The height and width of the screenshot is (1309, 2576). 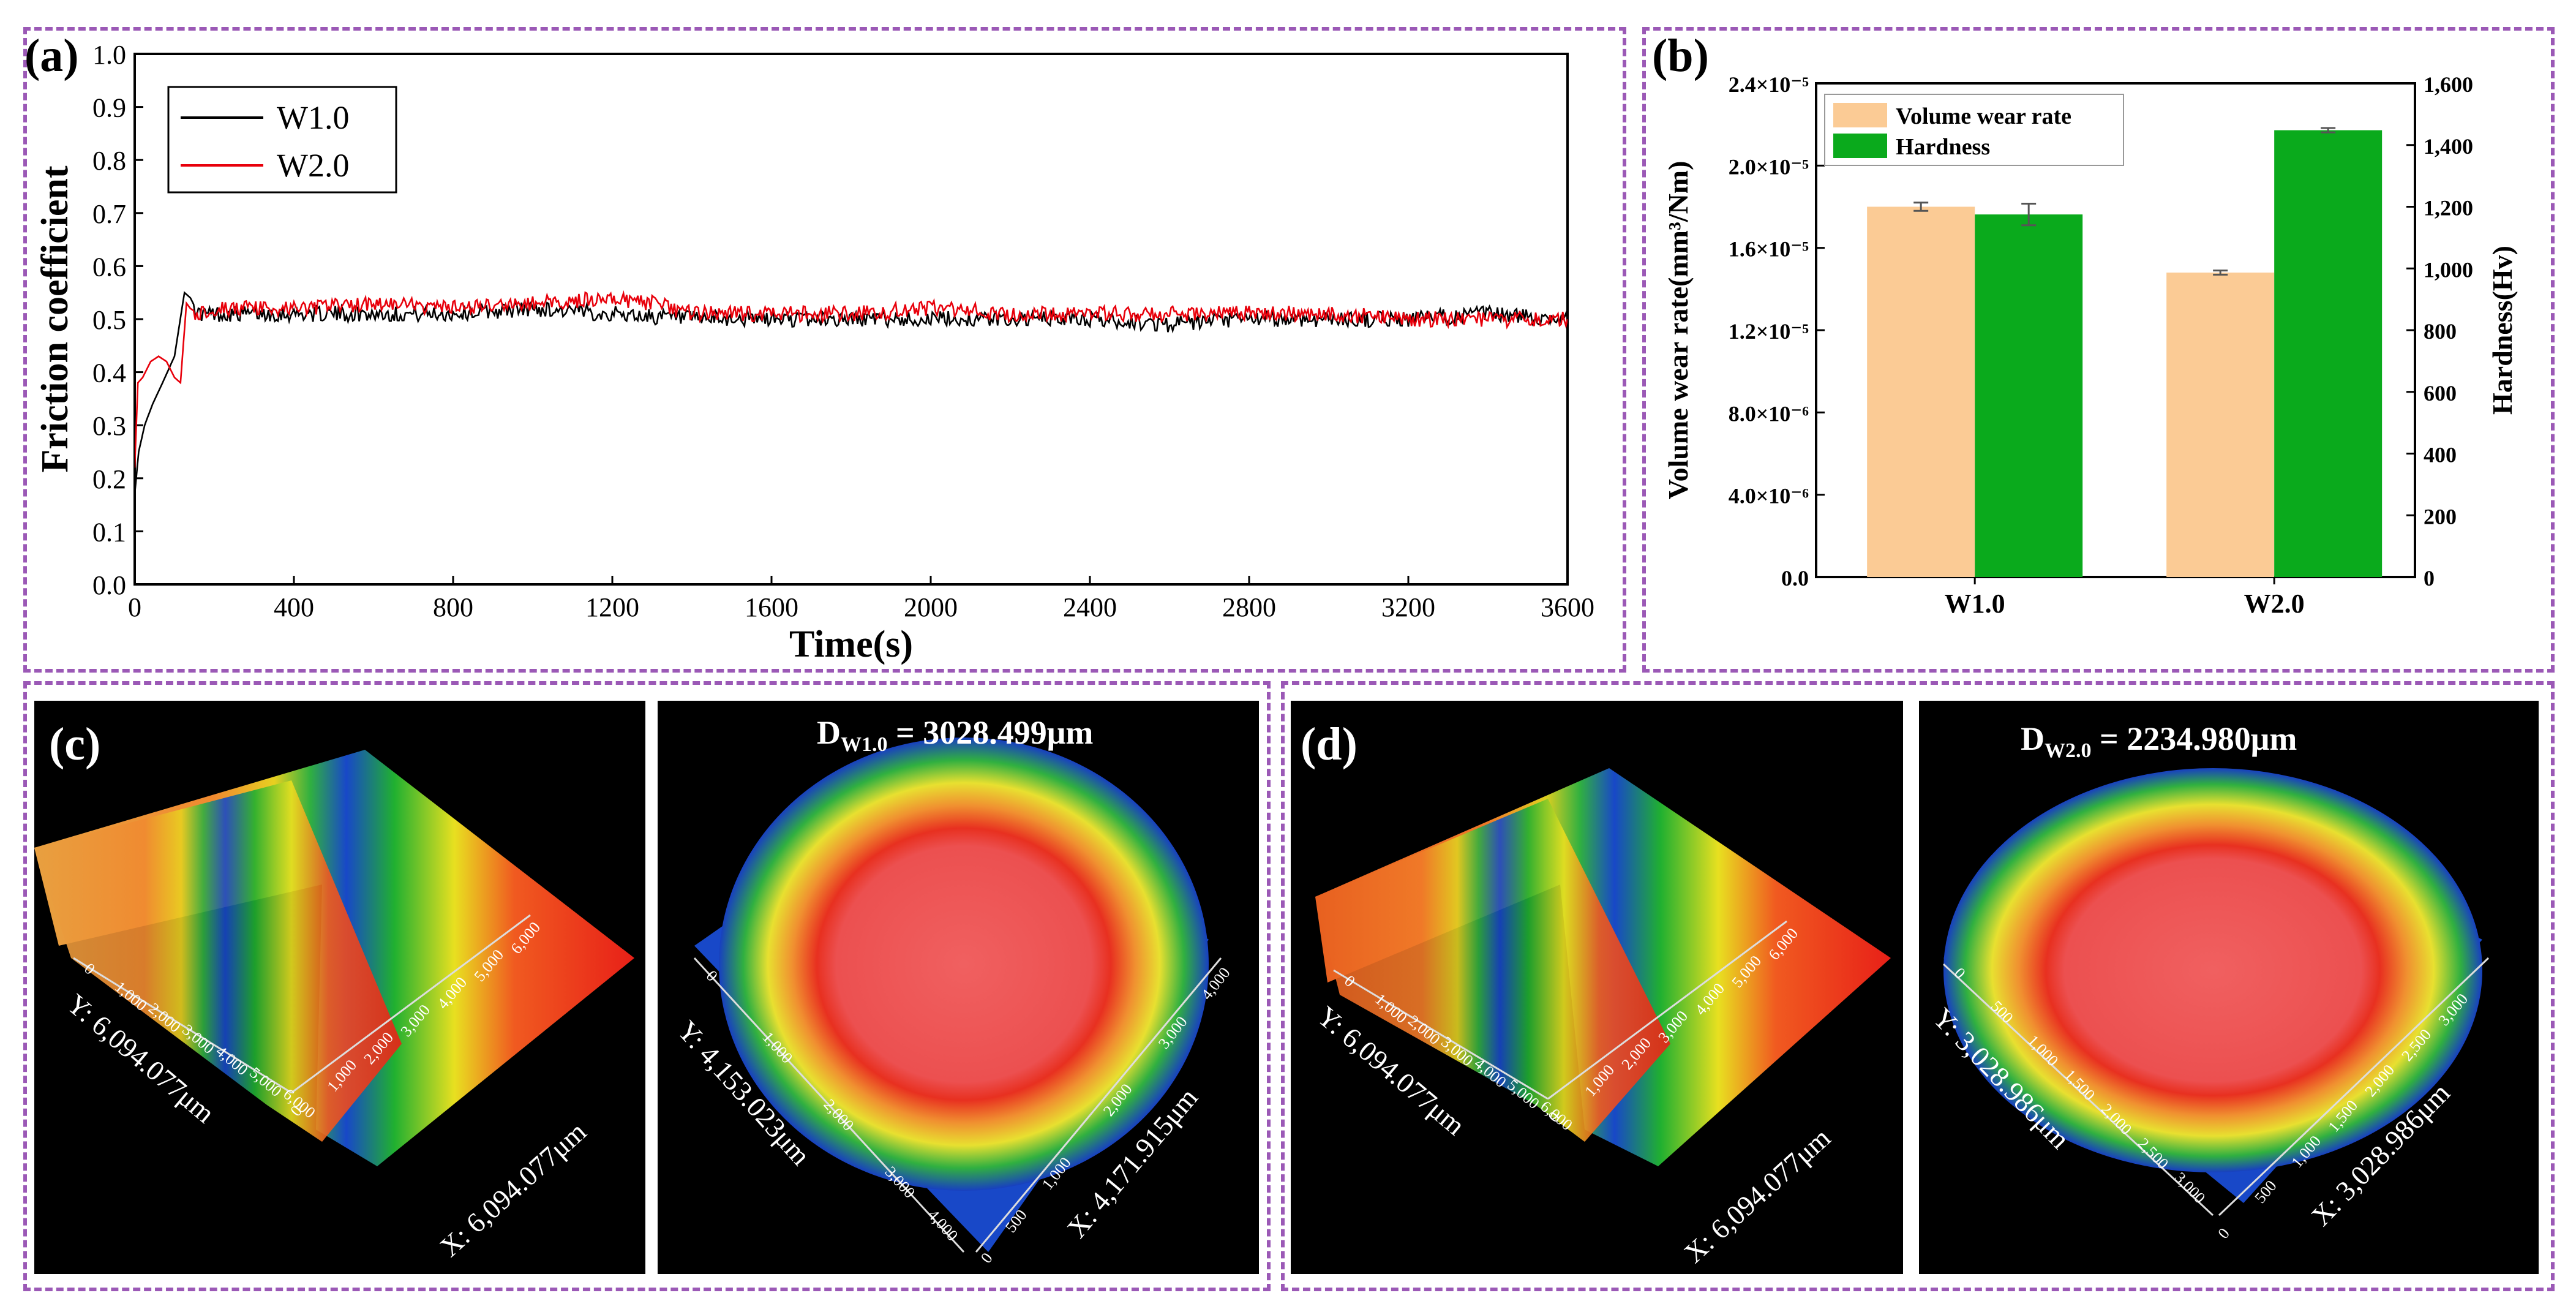 I want to click on diameter-subscript: W2.0, so click(x=2068, y=750).